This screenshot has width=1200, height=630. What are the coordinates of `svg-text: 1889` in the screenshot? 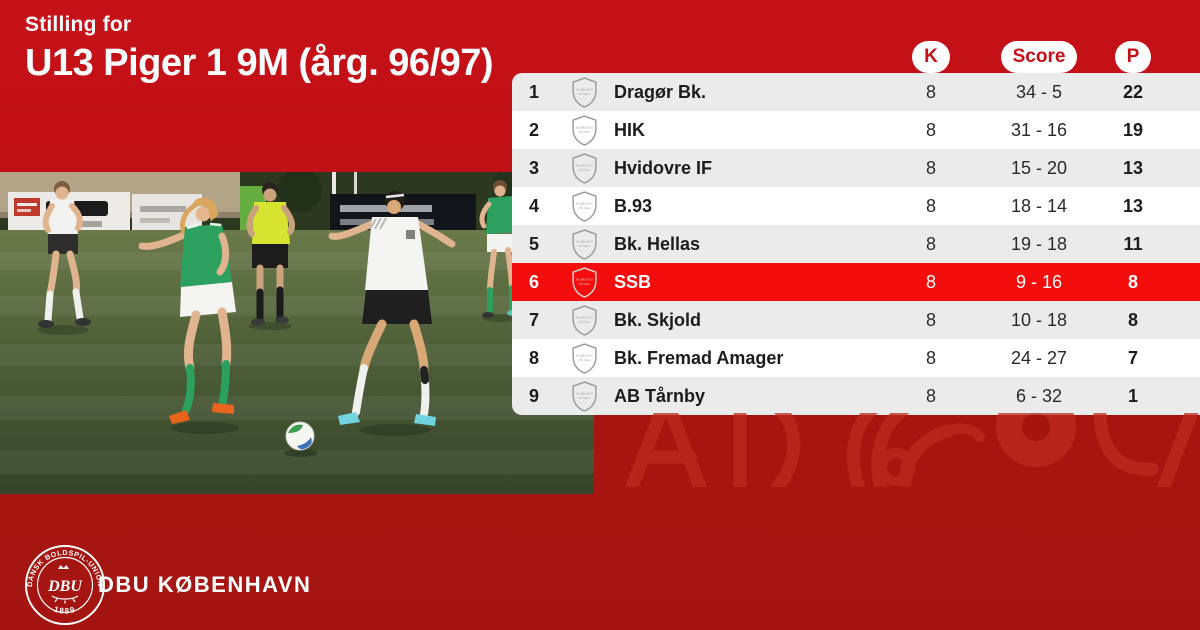 It's located at (65, 610).